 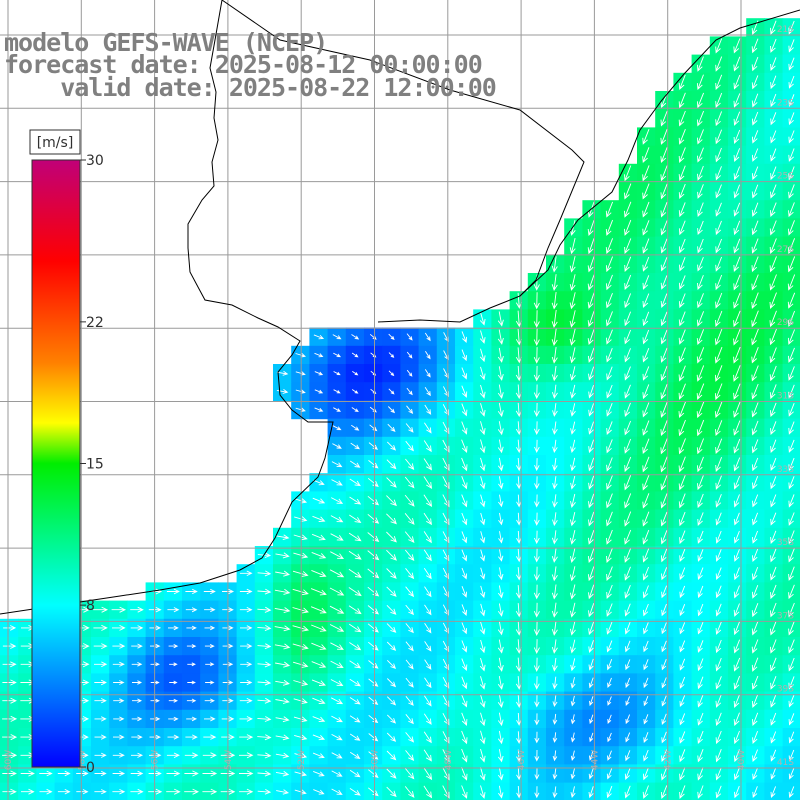 I want to click on graticule-lat-label: 27S, so click(x=785, y=250).